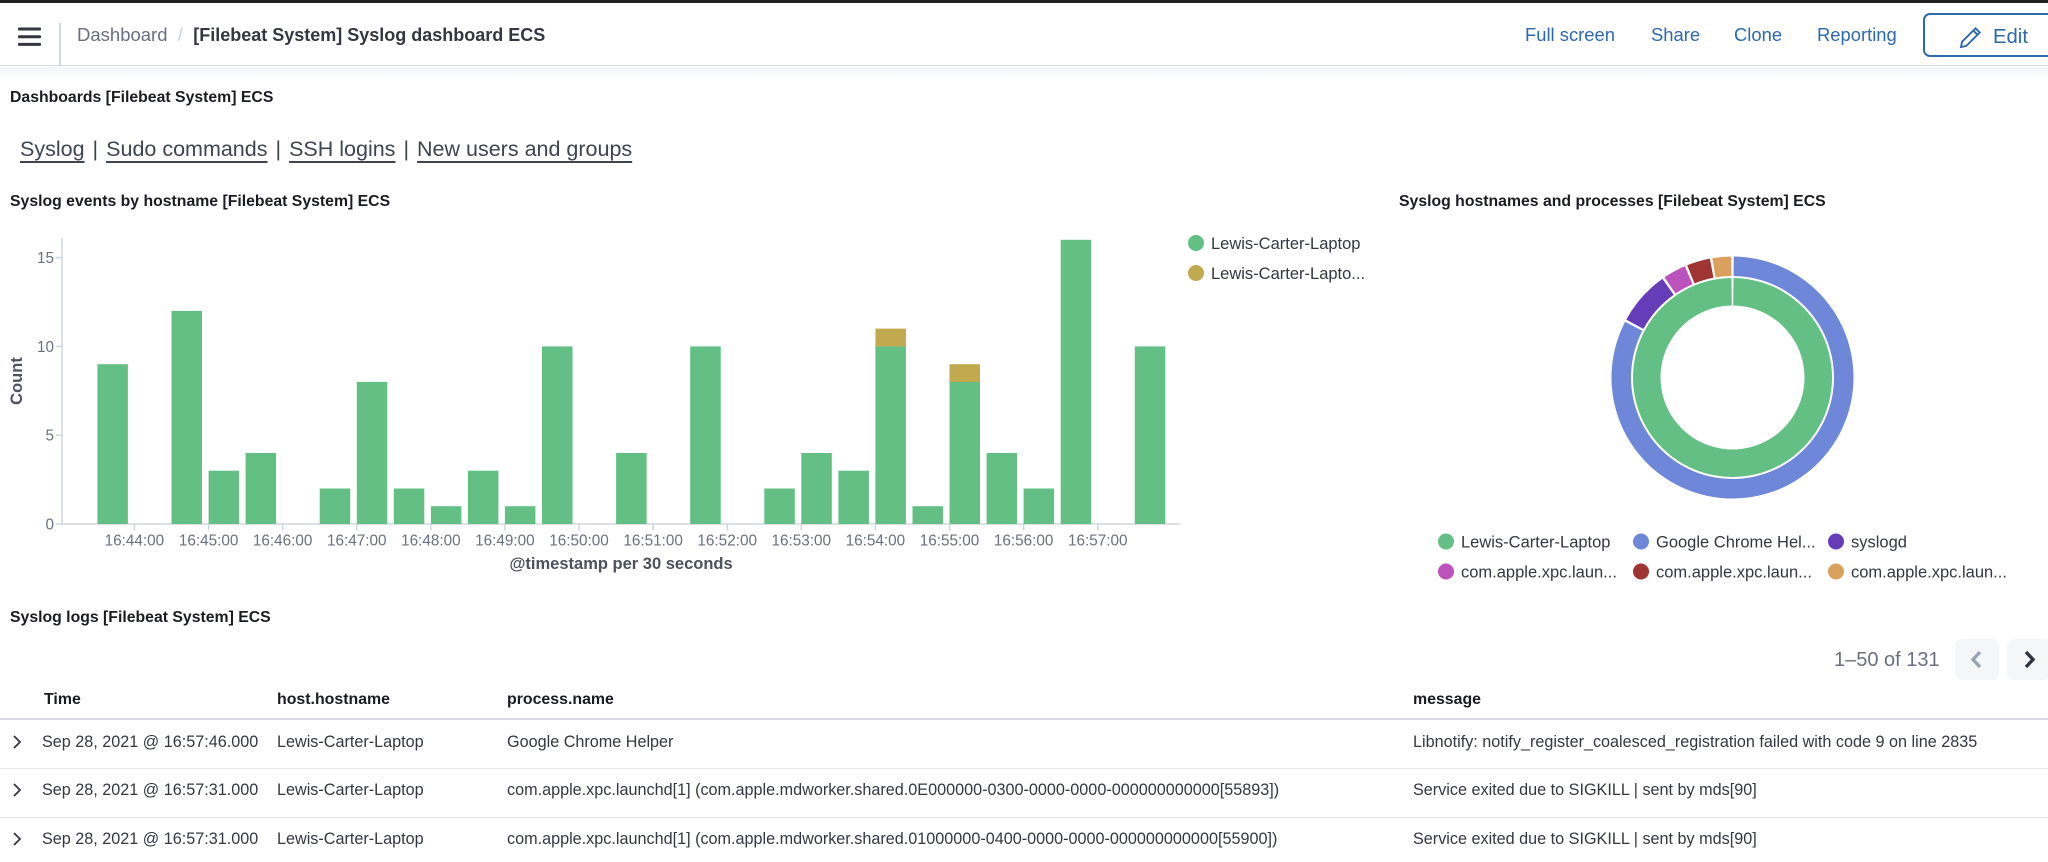  What do you see at coordinates (135, 541) in the screenshot?
I see `svg-text: 16:44:00` at bounding box center [135, 541].